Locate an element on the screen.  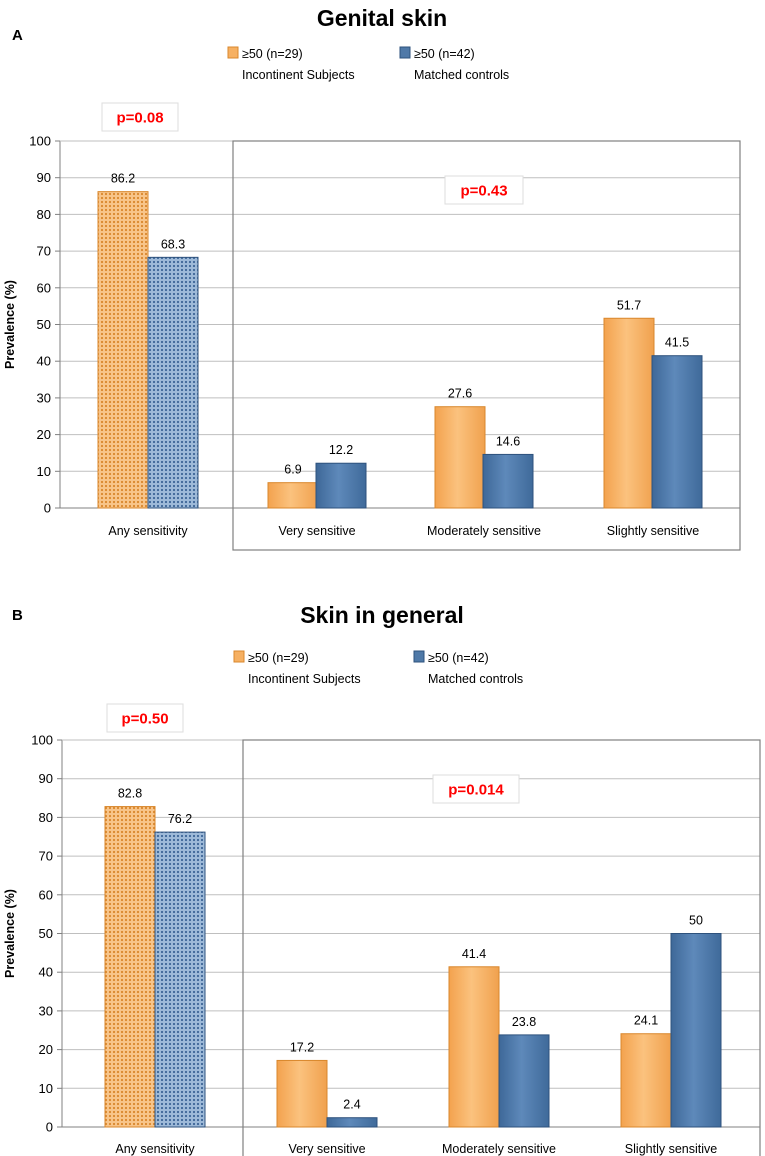
bar-value-label: 6.9 is located at coordinates (292, 470).